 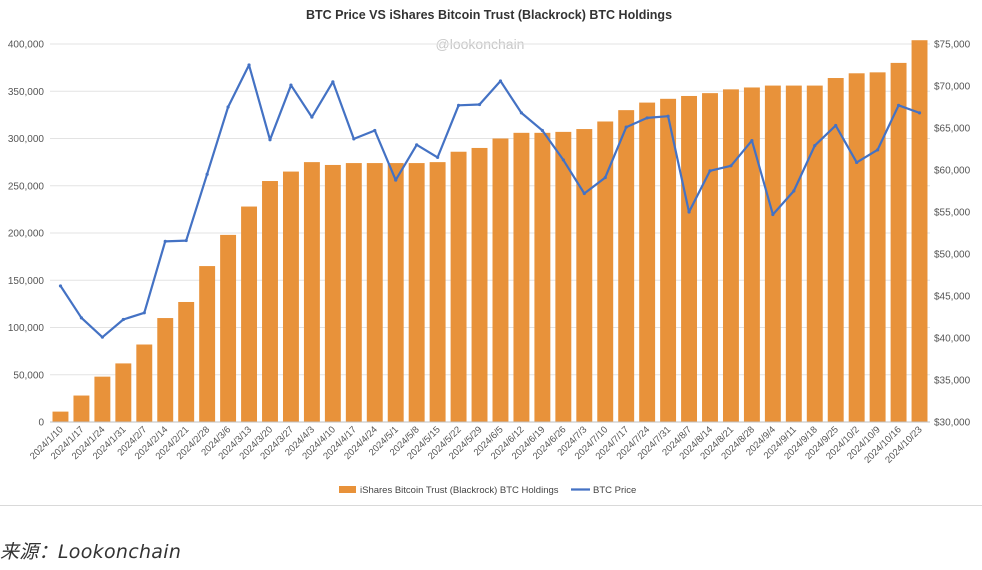 What do you see at coordinates (952, 129) in the screenshot?
I see `y-right-tick-label: $65,000` at bounding box center [952, 129].